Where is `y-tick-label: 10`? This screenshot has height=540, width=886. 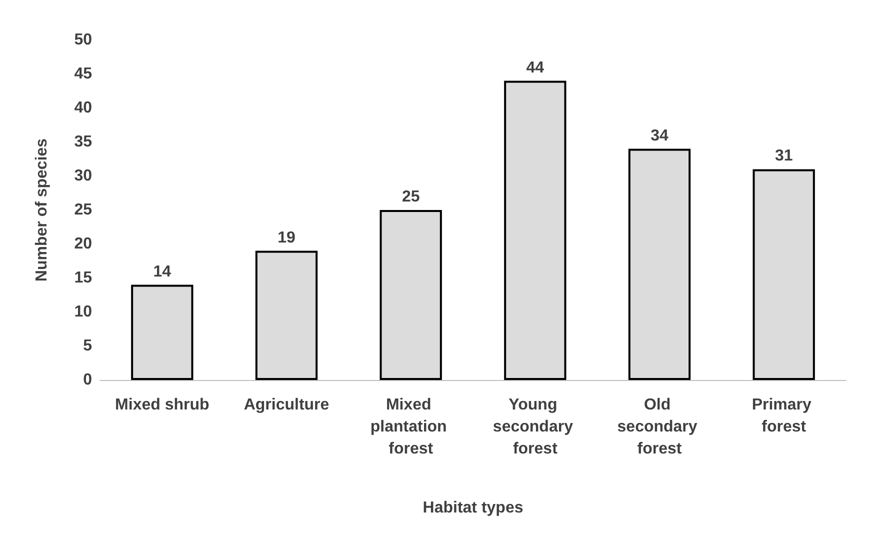
y-tick-label: 10 is located at coordinates (83, 312).